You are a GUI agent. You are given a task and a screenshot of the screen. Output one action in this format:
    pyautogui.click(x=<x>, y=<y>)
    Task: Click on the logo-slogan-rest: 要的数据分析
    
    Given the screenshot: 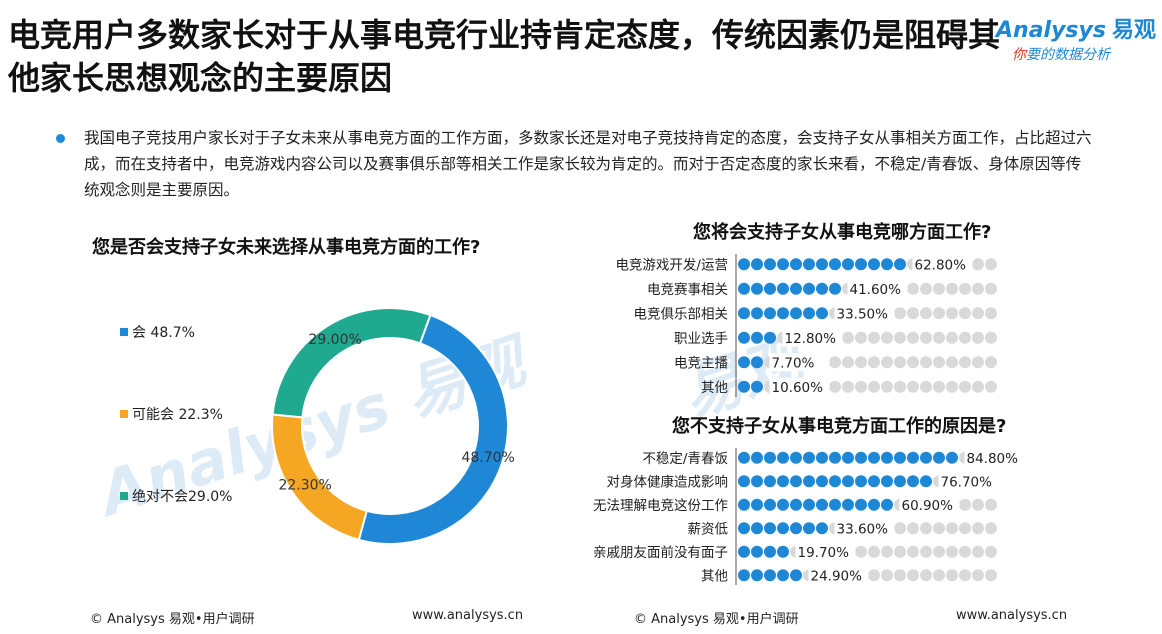 What is the action you would take?
    pyautogui.click(x=1068, y=55)
    